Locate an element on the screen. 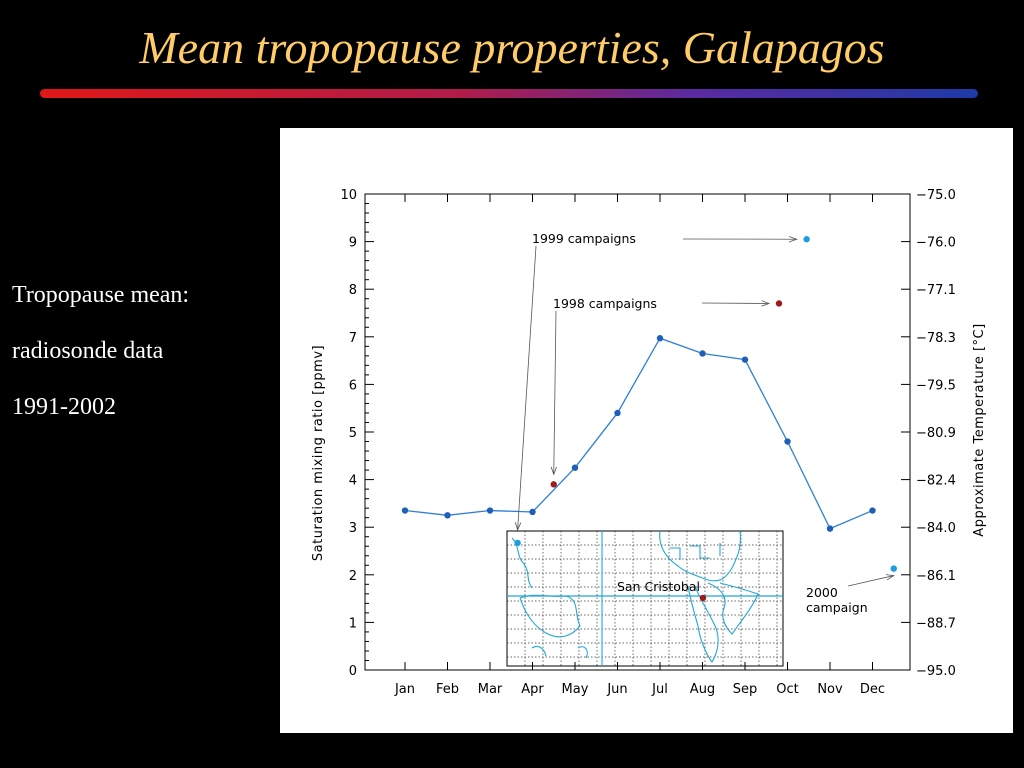 Image resolution: width=1024 pixels, height=768 pixels. y2-tick-label: −76.0 is located at coordinates (936, 243).